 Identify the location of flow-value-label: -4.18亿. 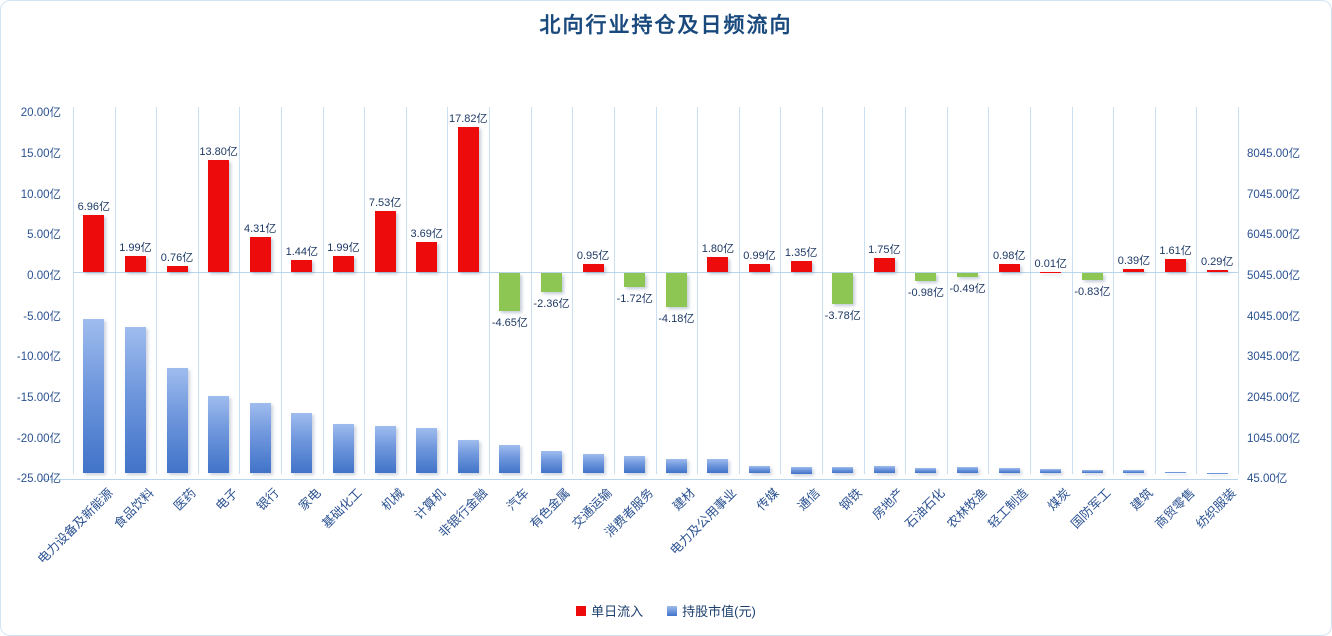
(676, 318).